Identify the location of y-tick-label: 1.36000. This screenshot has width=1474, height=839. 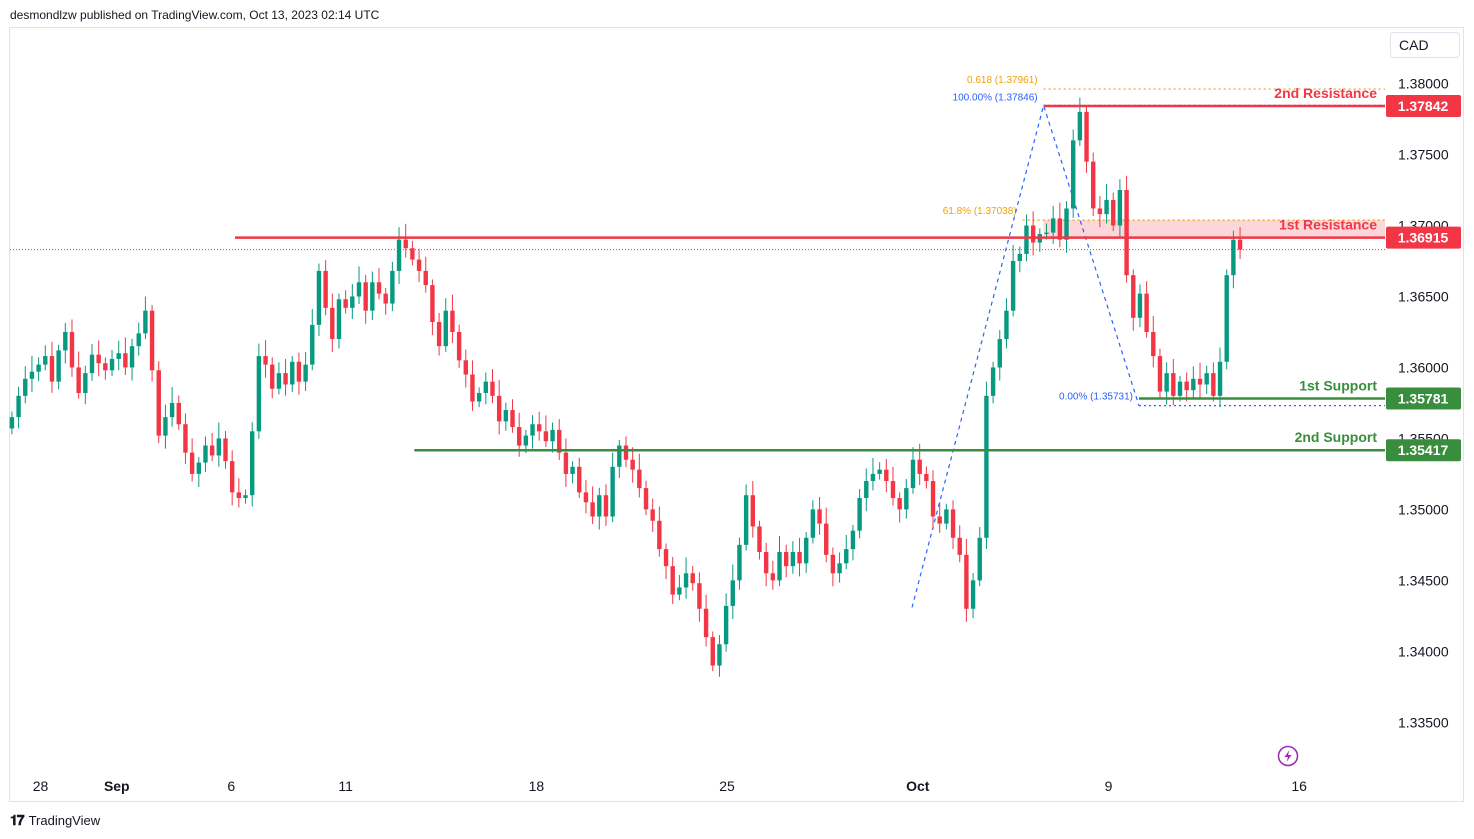
(1423, 367).